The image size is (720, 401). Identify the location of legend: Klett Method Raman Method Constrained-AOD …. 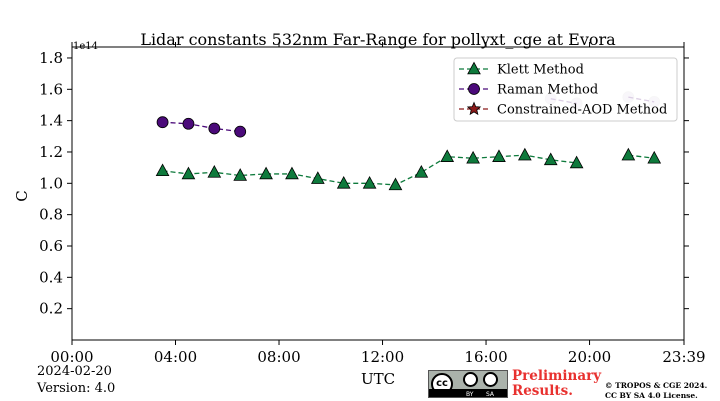
(565, 89).